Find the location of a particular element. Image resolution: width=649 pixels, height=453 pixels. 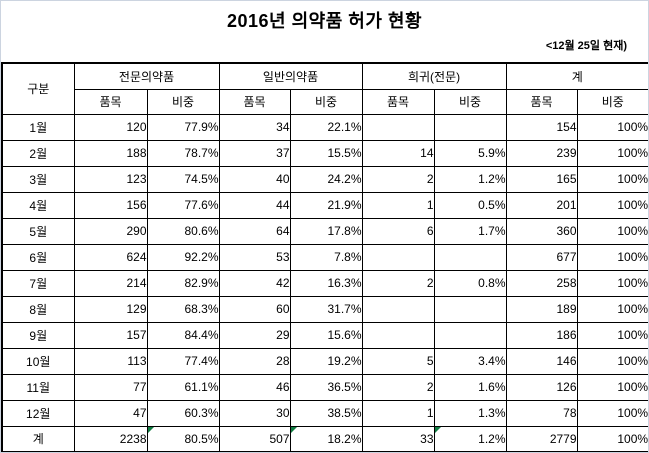

table-cell: 46 is located at coordinates (254, 387).